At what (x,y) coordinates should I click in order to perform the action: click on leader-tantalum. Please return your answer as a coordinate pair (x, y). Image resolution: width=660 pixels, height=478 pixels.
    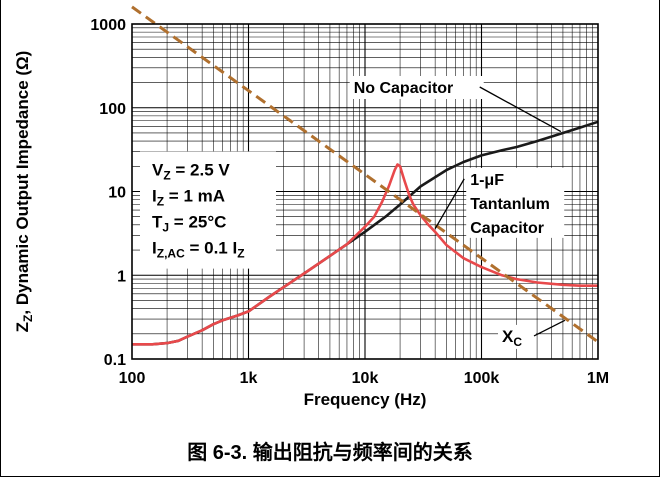
    Looking at the image, I should click on (449, 203).